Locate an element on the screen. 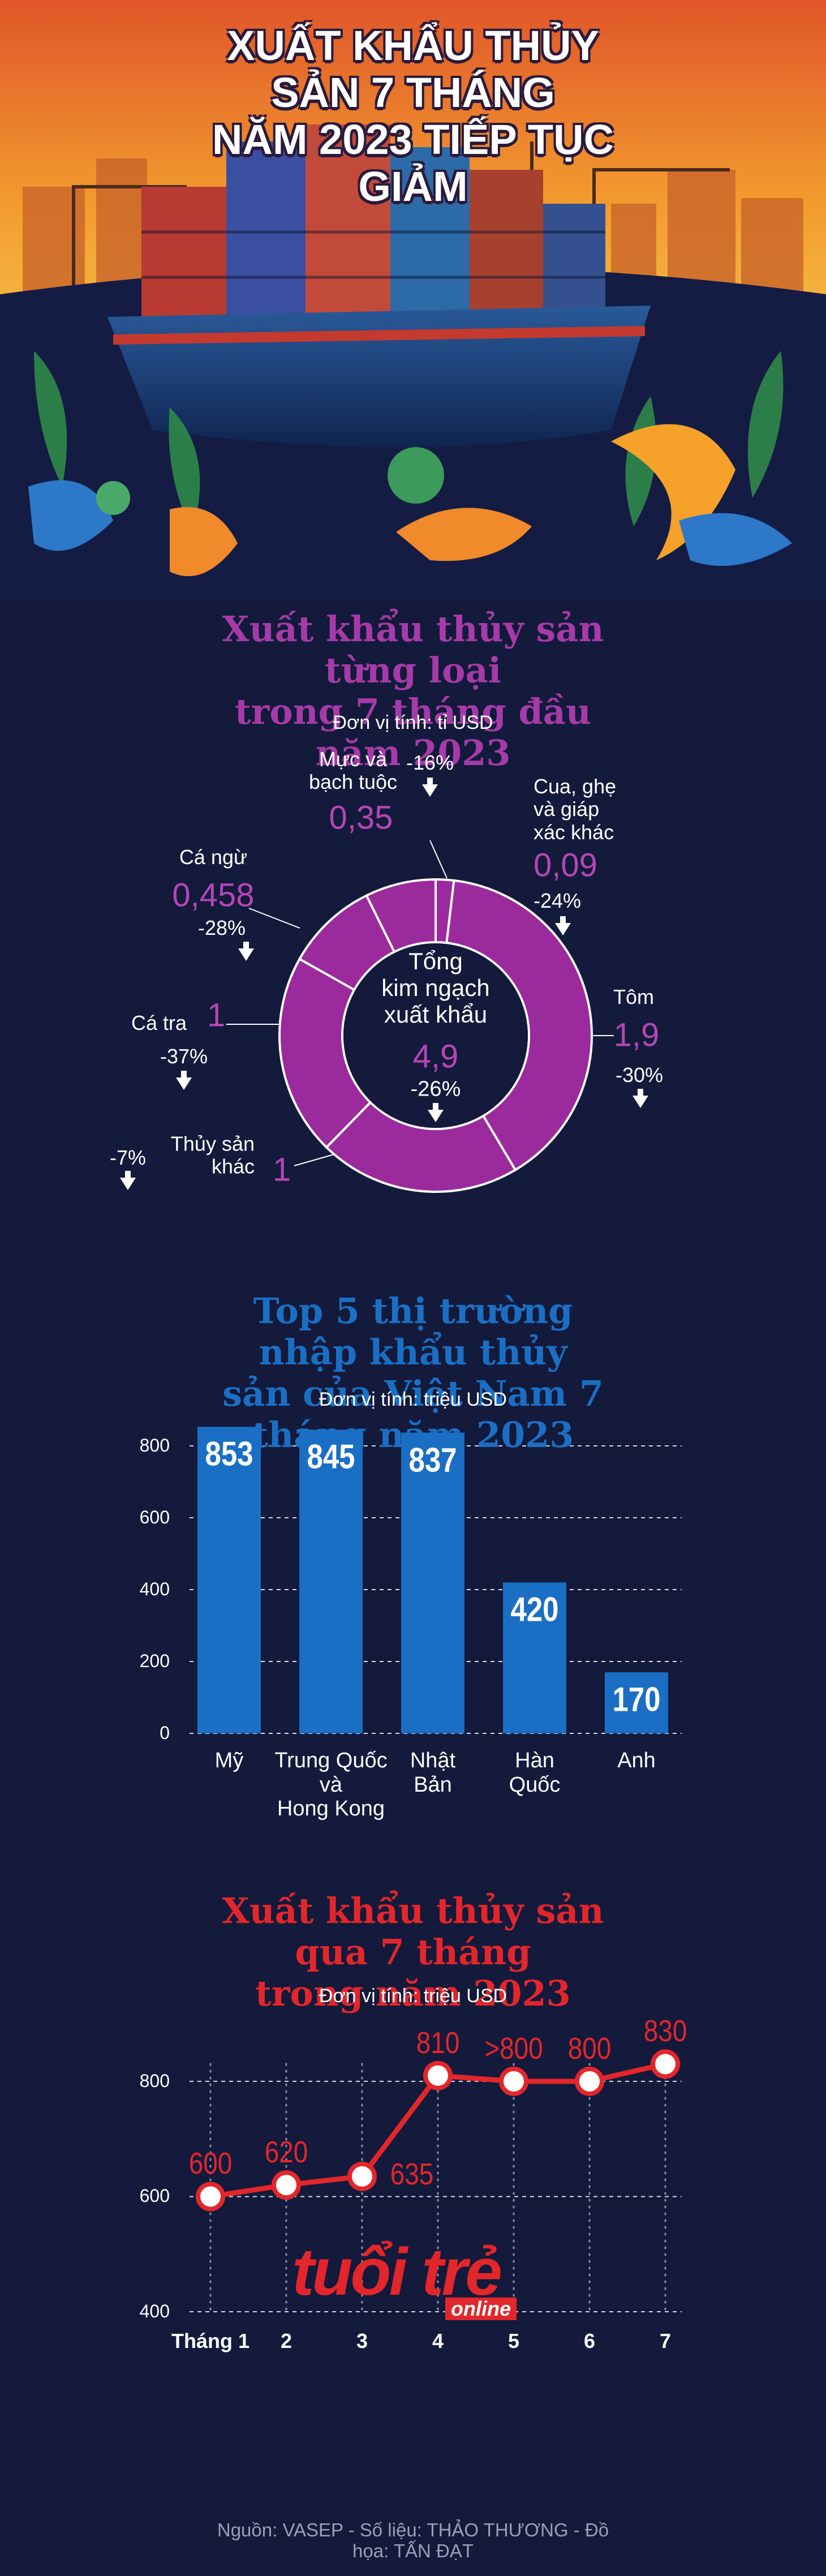 This screenshot has width=826, height=2576. total-change: -26% is located at coordinates (435, 1089).